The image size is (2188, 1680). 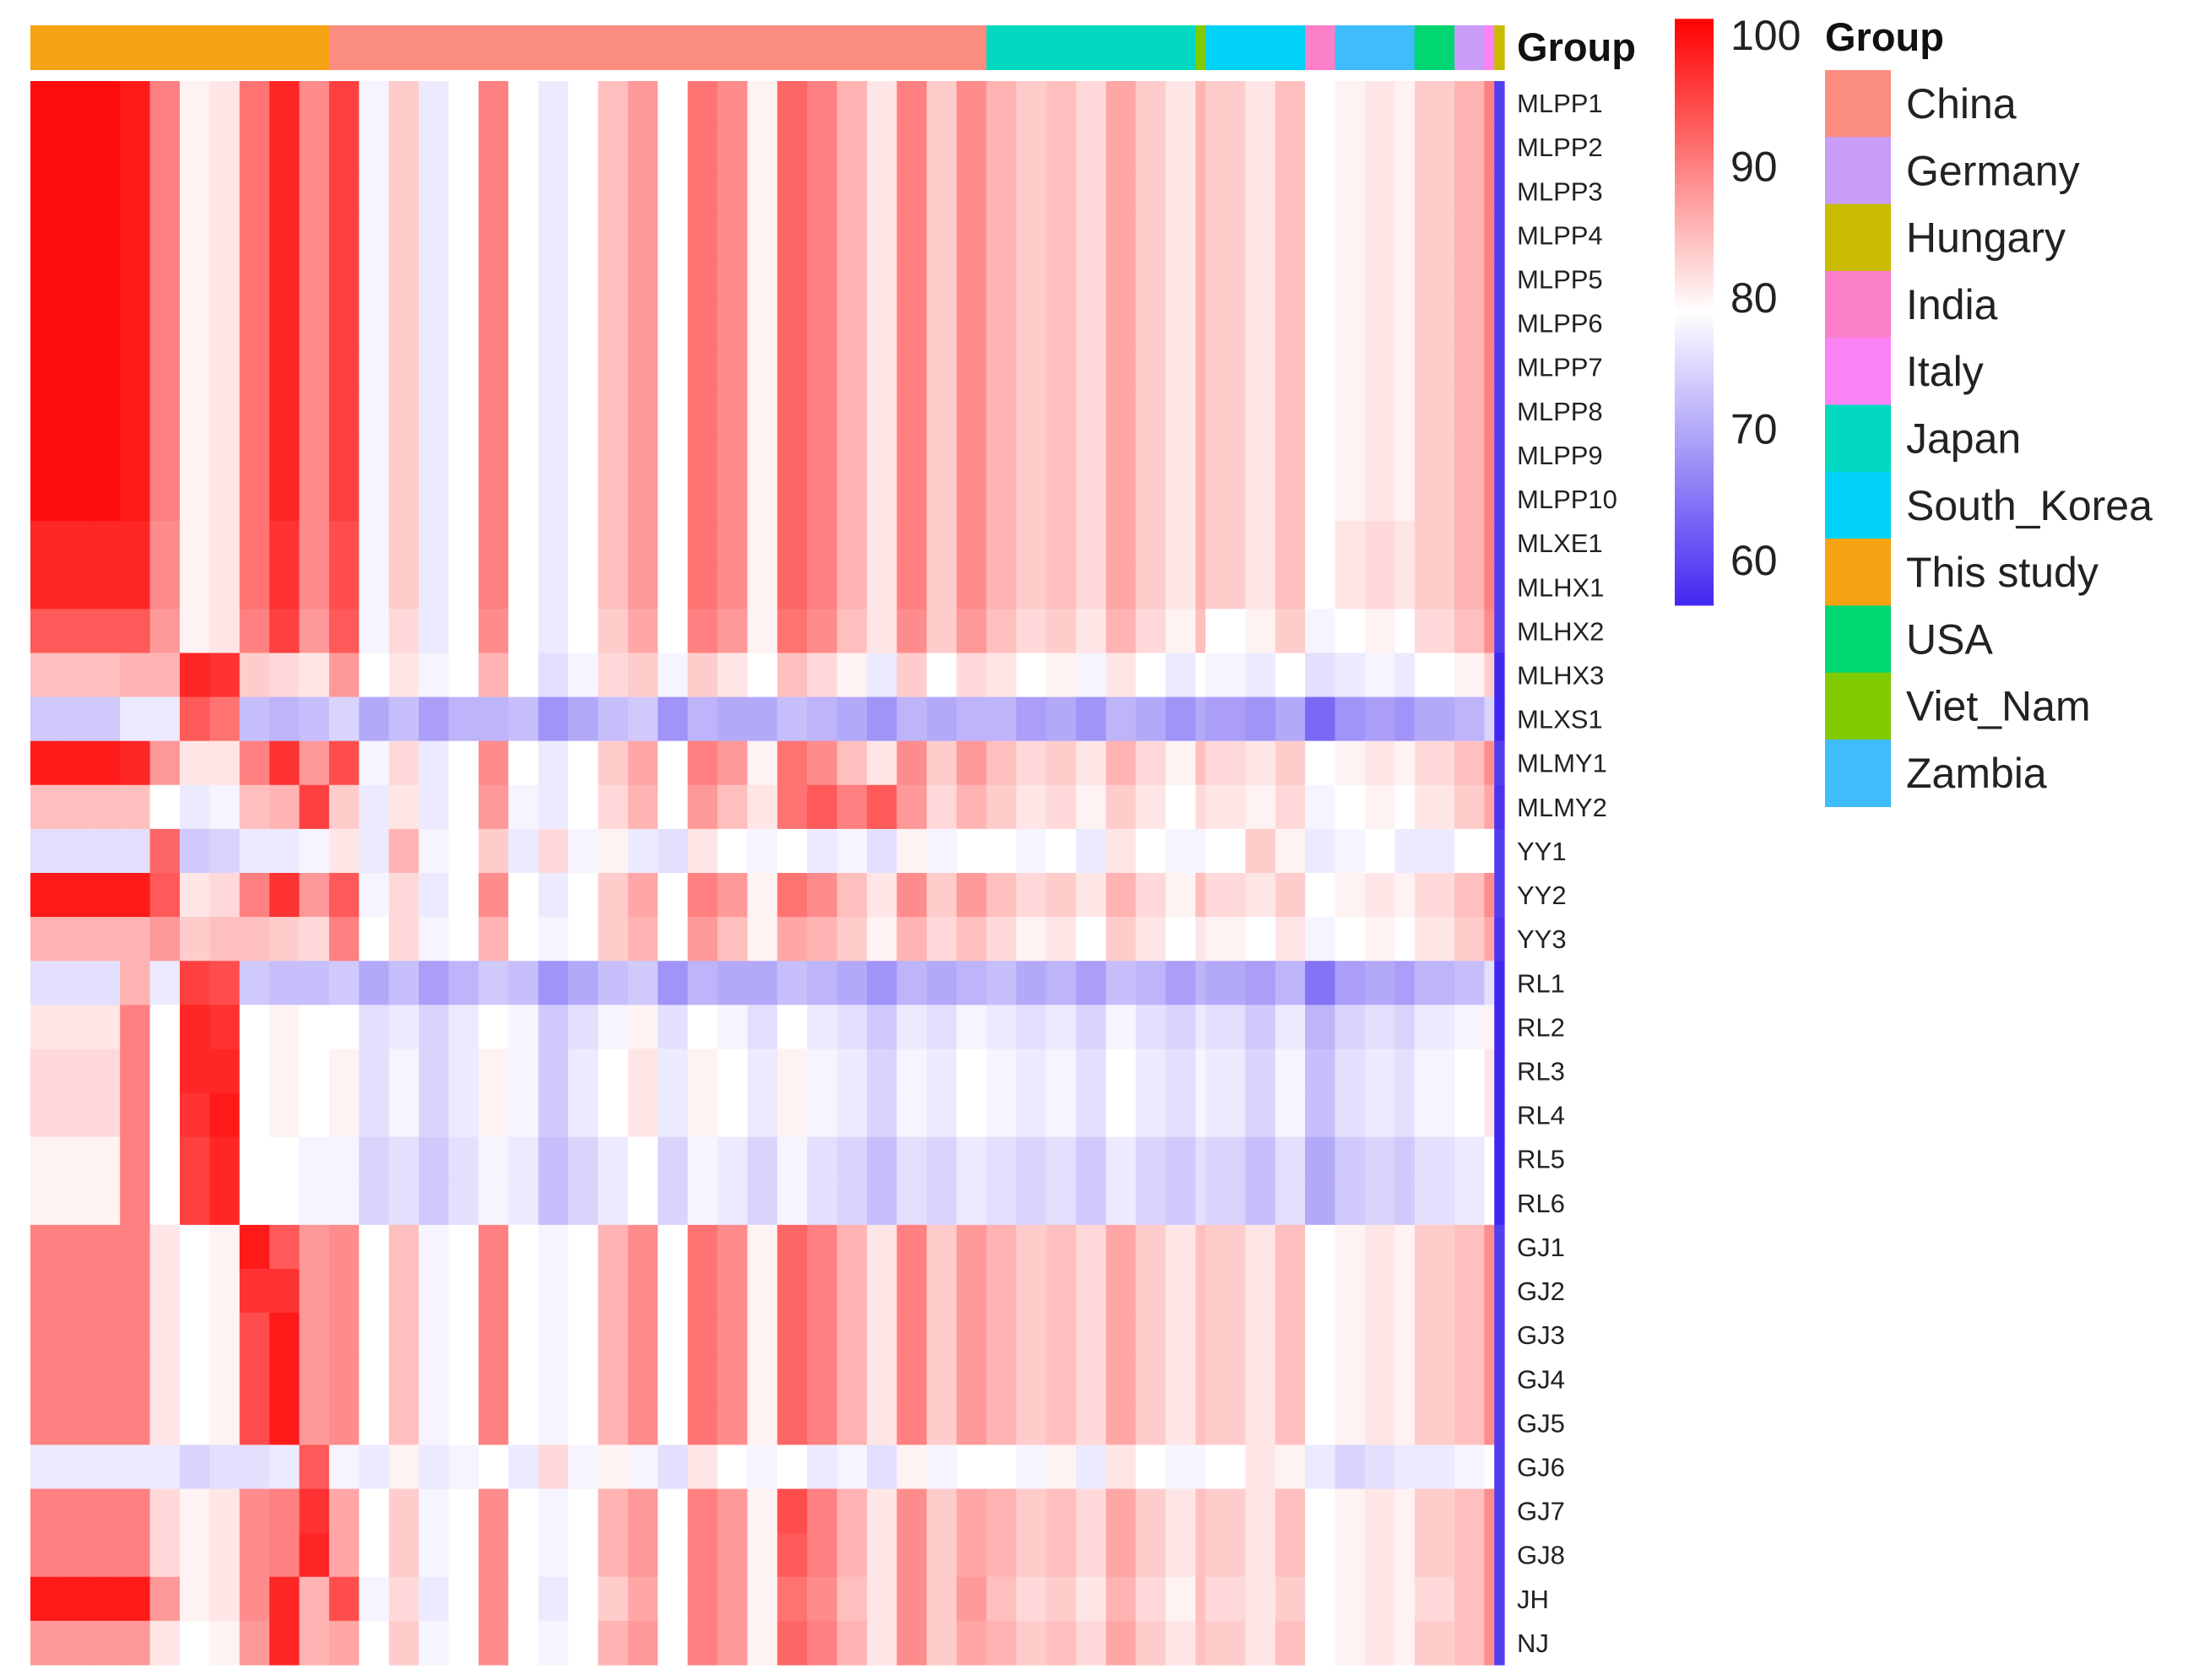 What do you see at coordinates (1541, 1555) in the screenshot?
I see `row-label: GJ8` at bounding box center [1541, 1555].